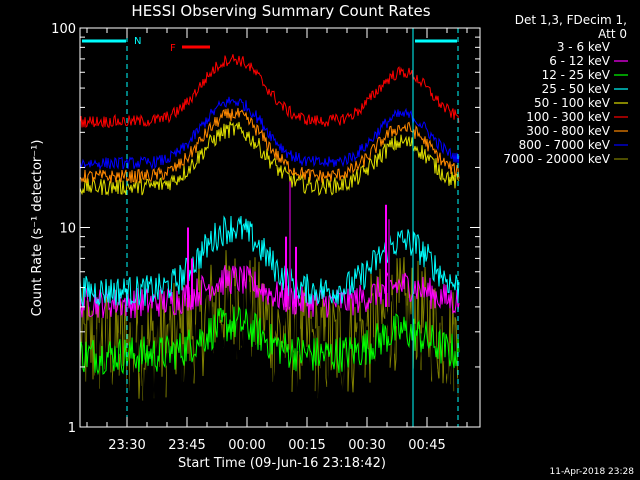 This screenshot has width=640, height=480. What do you see at coordinates (63, 29) in the screenshot?
I see `y-tick-label-2: 100` at bounding box center [63, 29].